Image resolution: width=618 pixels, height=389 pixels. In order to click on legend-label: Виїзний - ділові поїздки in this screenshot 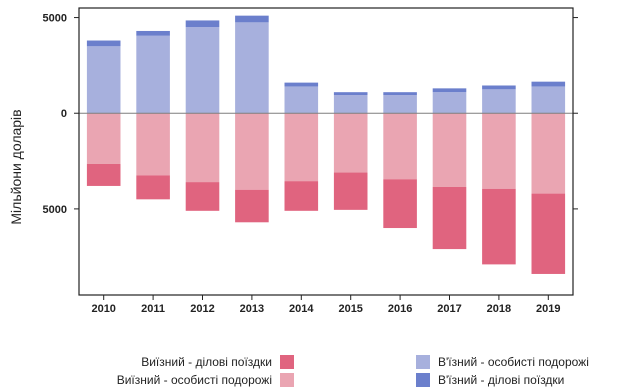, I will do `click(206, 361)`.